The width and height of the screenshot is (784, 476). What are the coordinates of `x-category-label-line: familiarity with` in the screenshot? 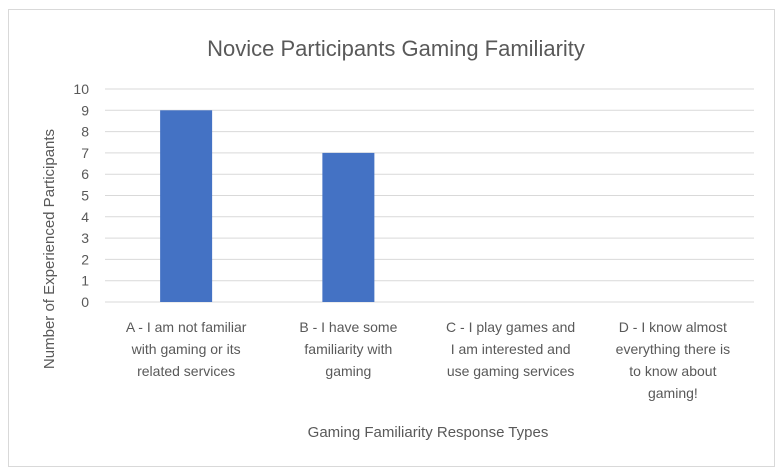 It's located at (348, 349).